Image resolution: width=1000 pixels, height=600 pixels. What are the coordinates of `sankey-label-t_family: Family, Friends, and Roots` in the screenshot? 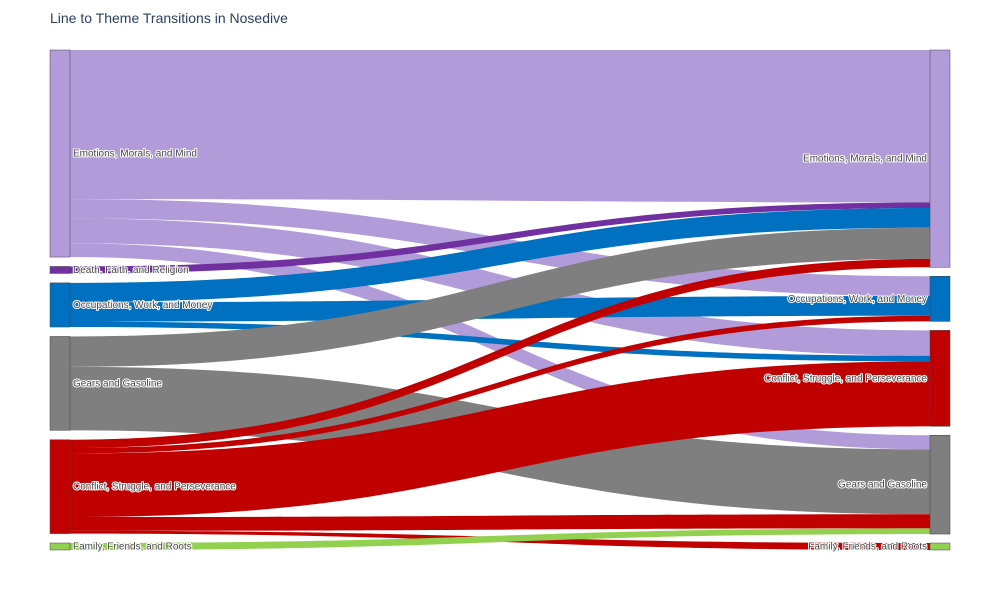 It's located at (867, 547).